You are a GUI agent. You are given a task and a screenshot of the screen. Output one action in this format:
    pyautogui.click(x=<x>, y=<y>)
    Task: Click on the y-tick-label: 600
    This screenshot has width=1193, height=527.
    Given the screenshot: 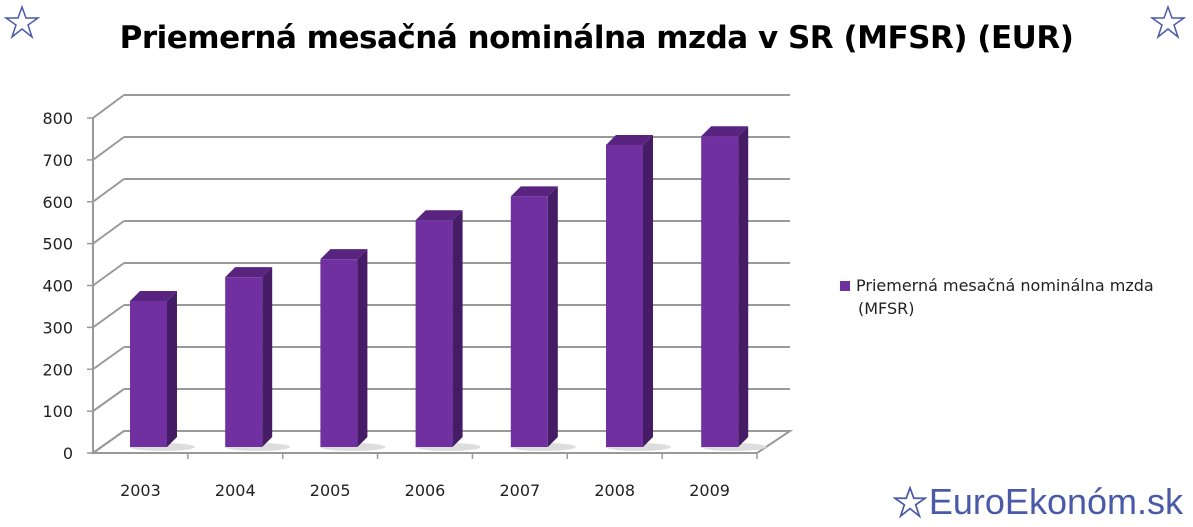 What is the action you would take?
    pyautogui.click(x=57, y=202)
    